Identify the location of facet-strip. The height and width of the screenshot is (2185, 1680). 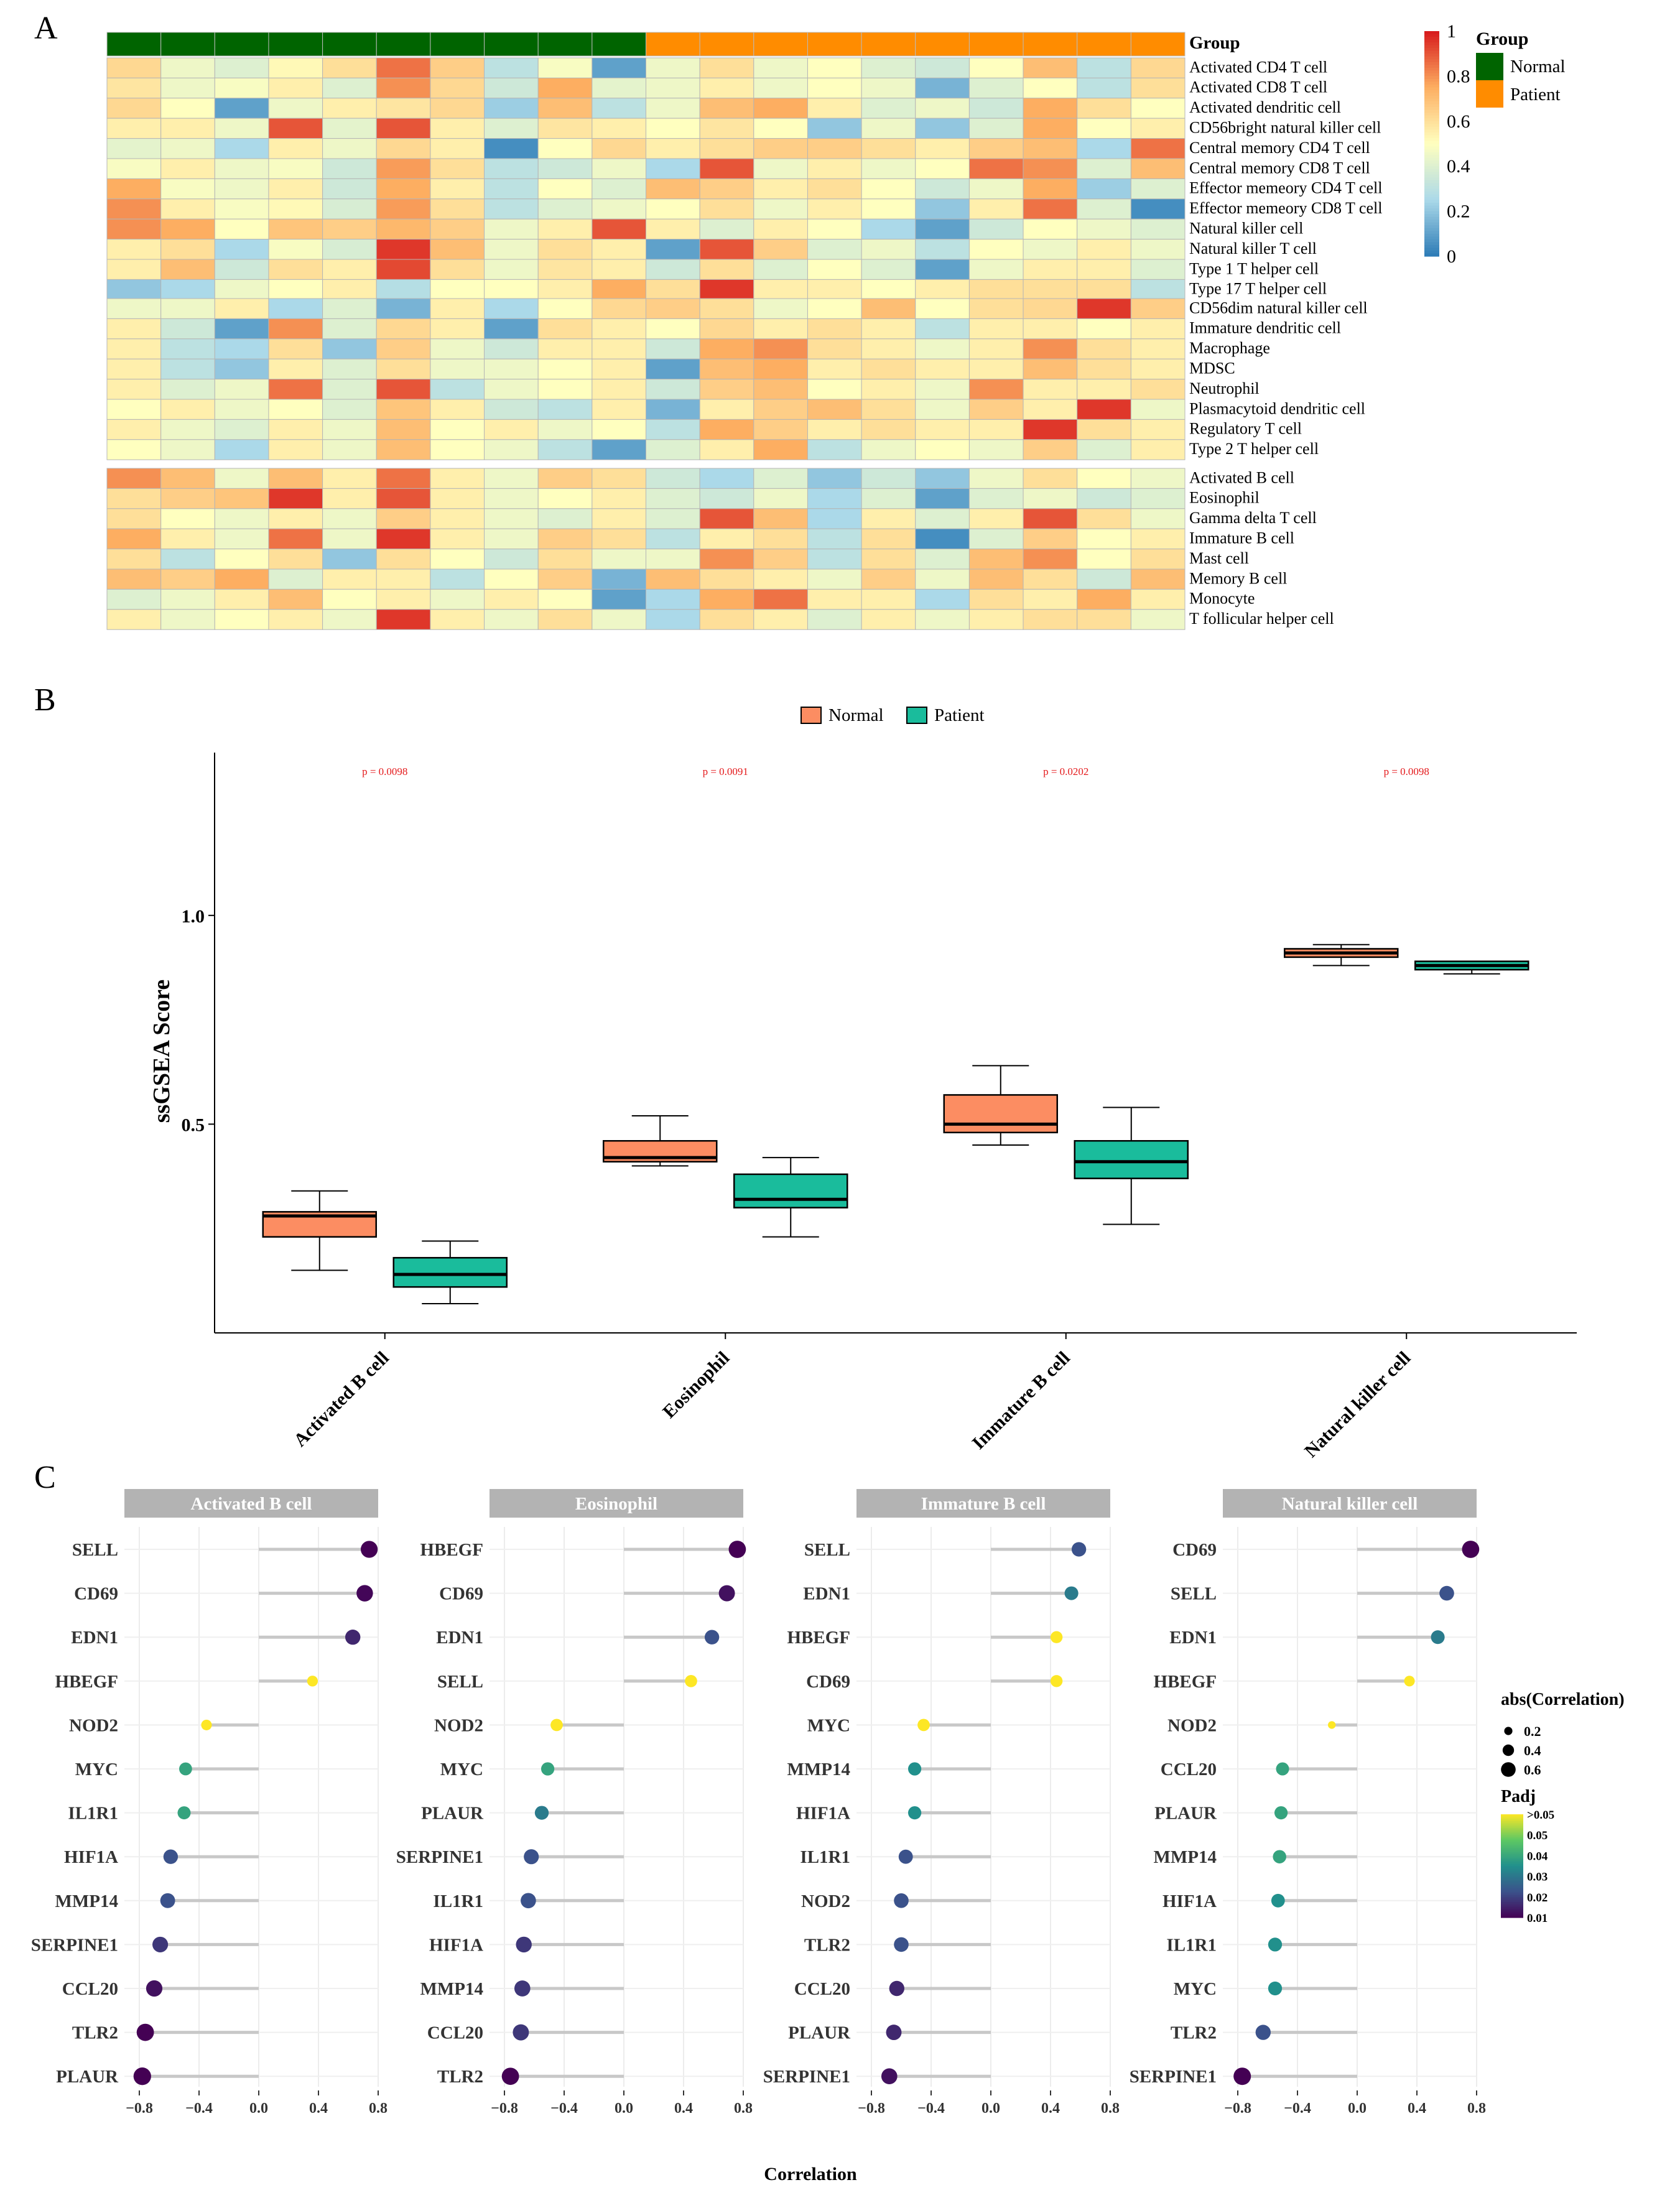
(251, 1503).